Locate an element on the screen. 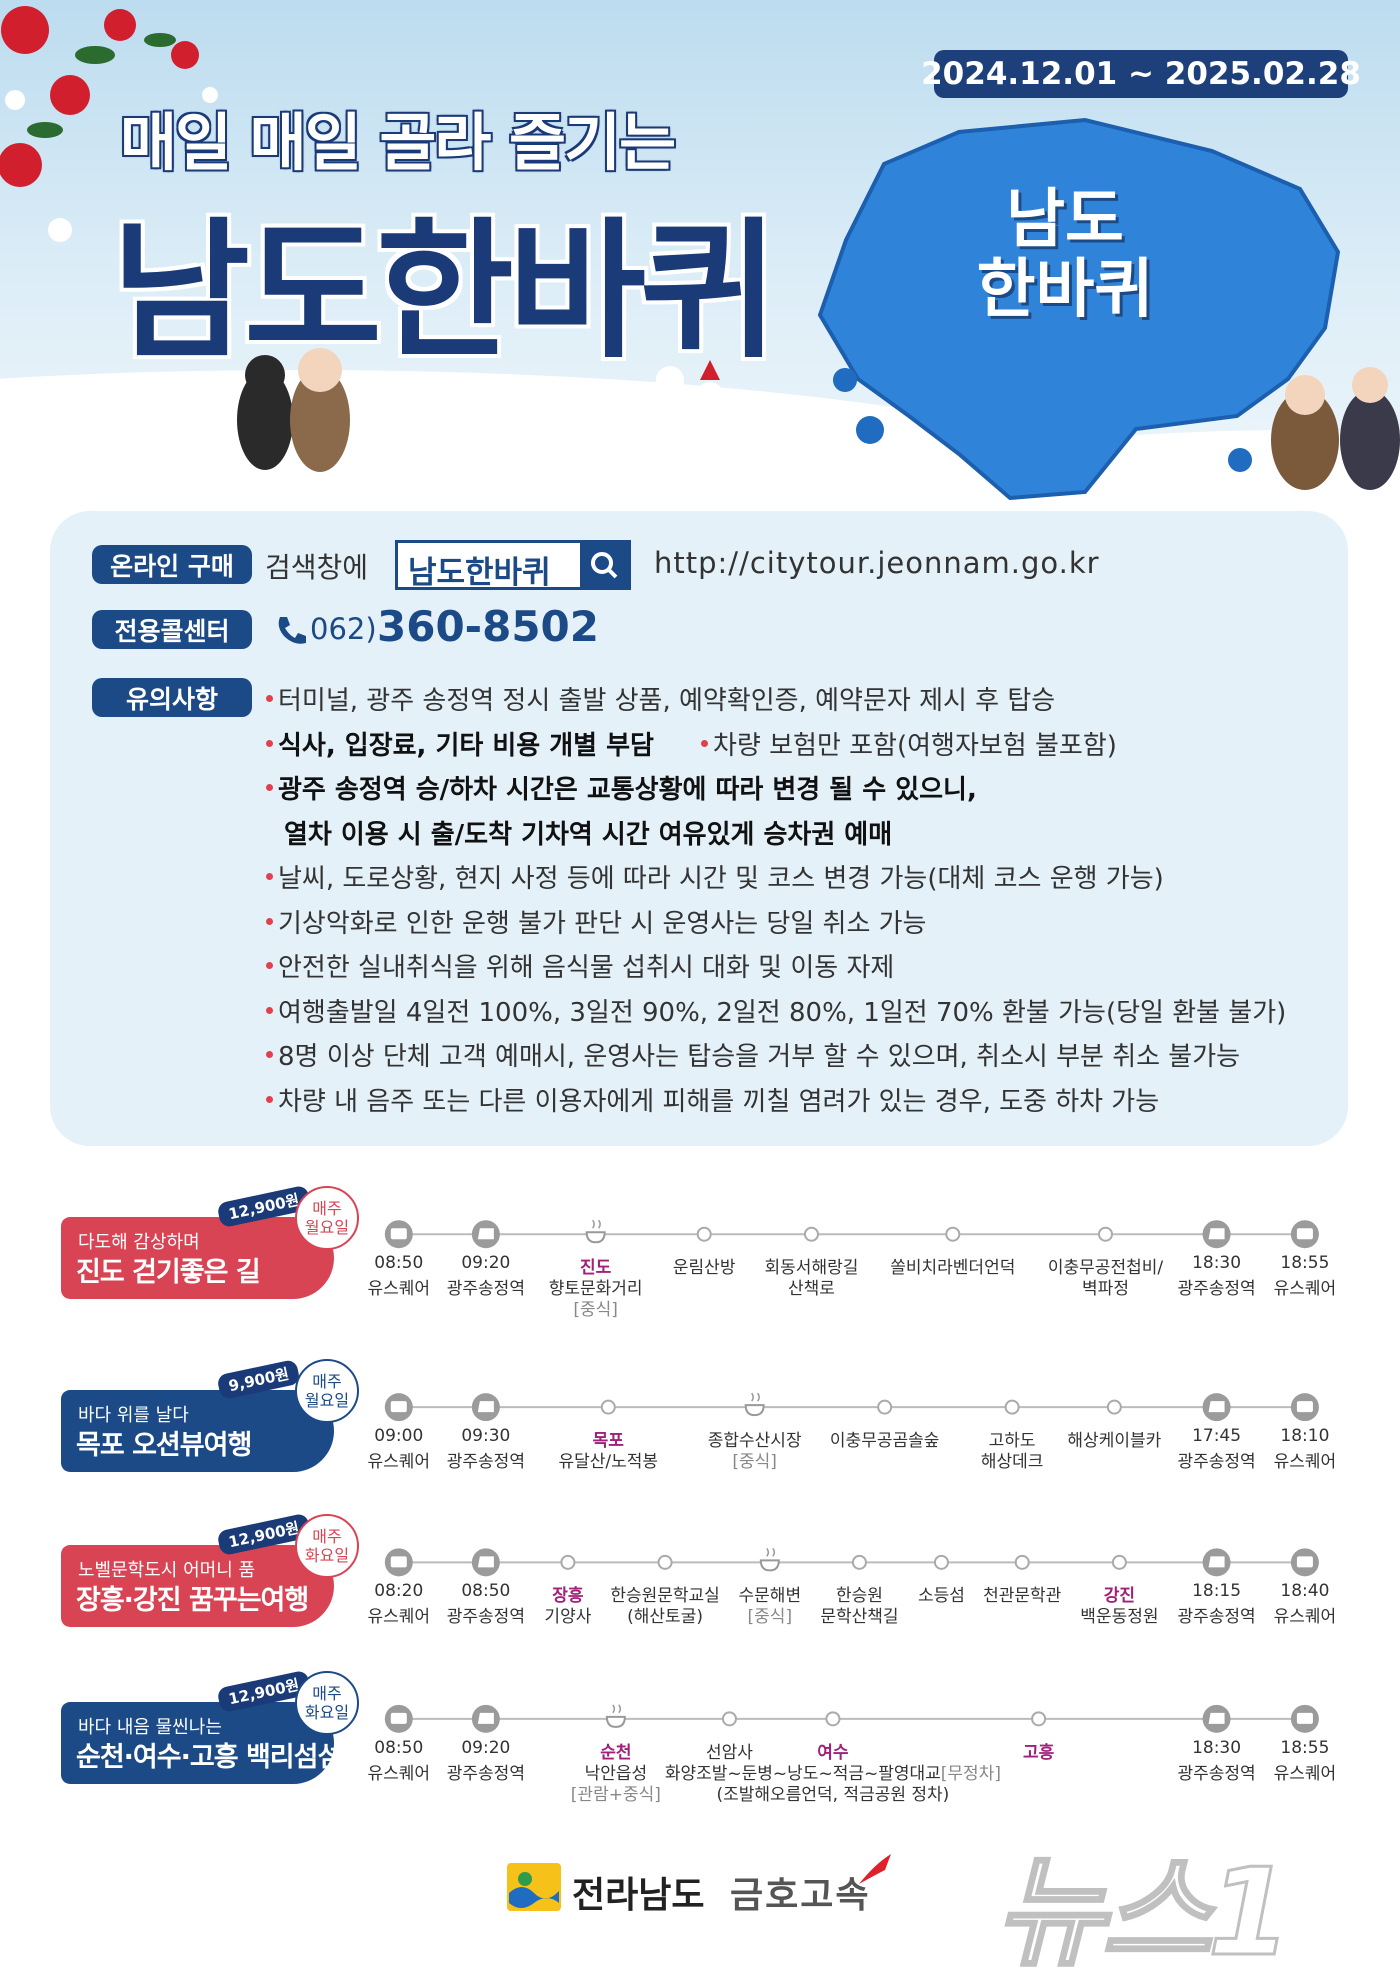  note-text: 기상악화로 인한 운행 불가 판단 시 운영사는 당일 취소 가능 is located at coordinates (602, 923).